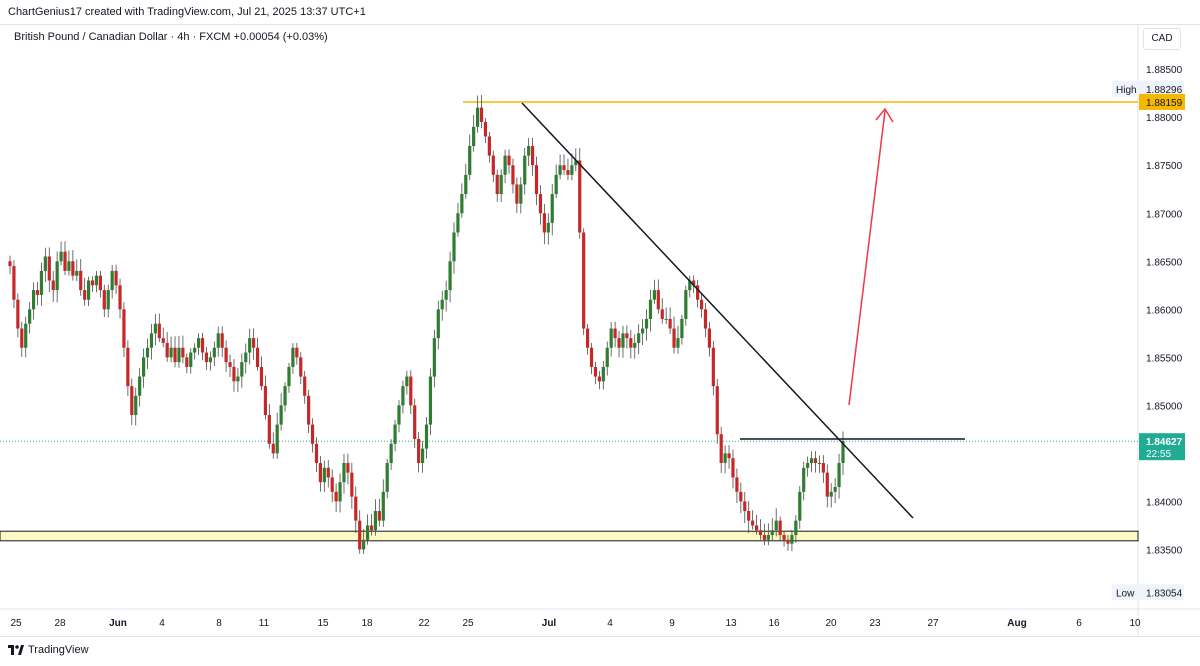 The image size is (1200, 666). I want to click on currency-button: CAD, so click(1162, 39).